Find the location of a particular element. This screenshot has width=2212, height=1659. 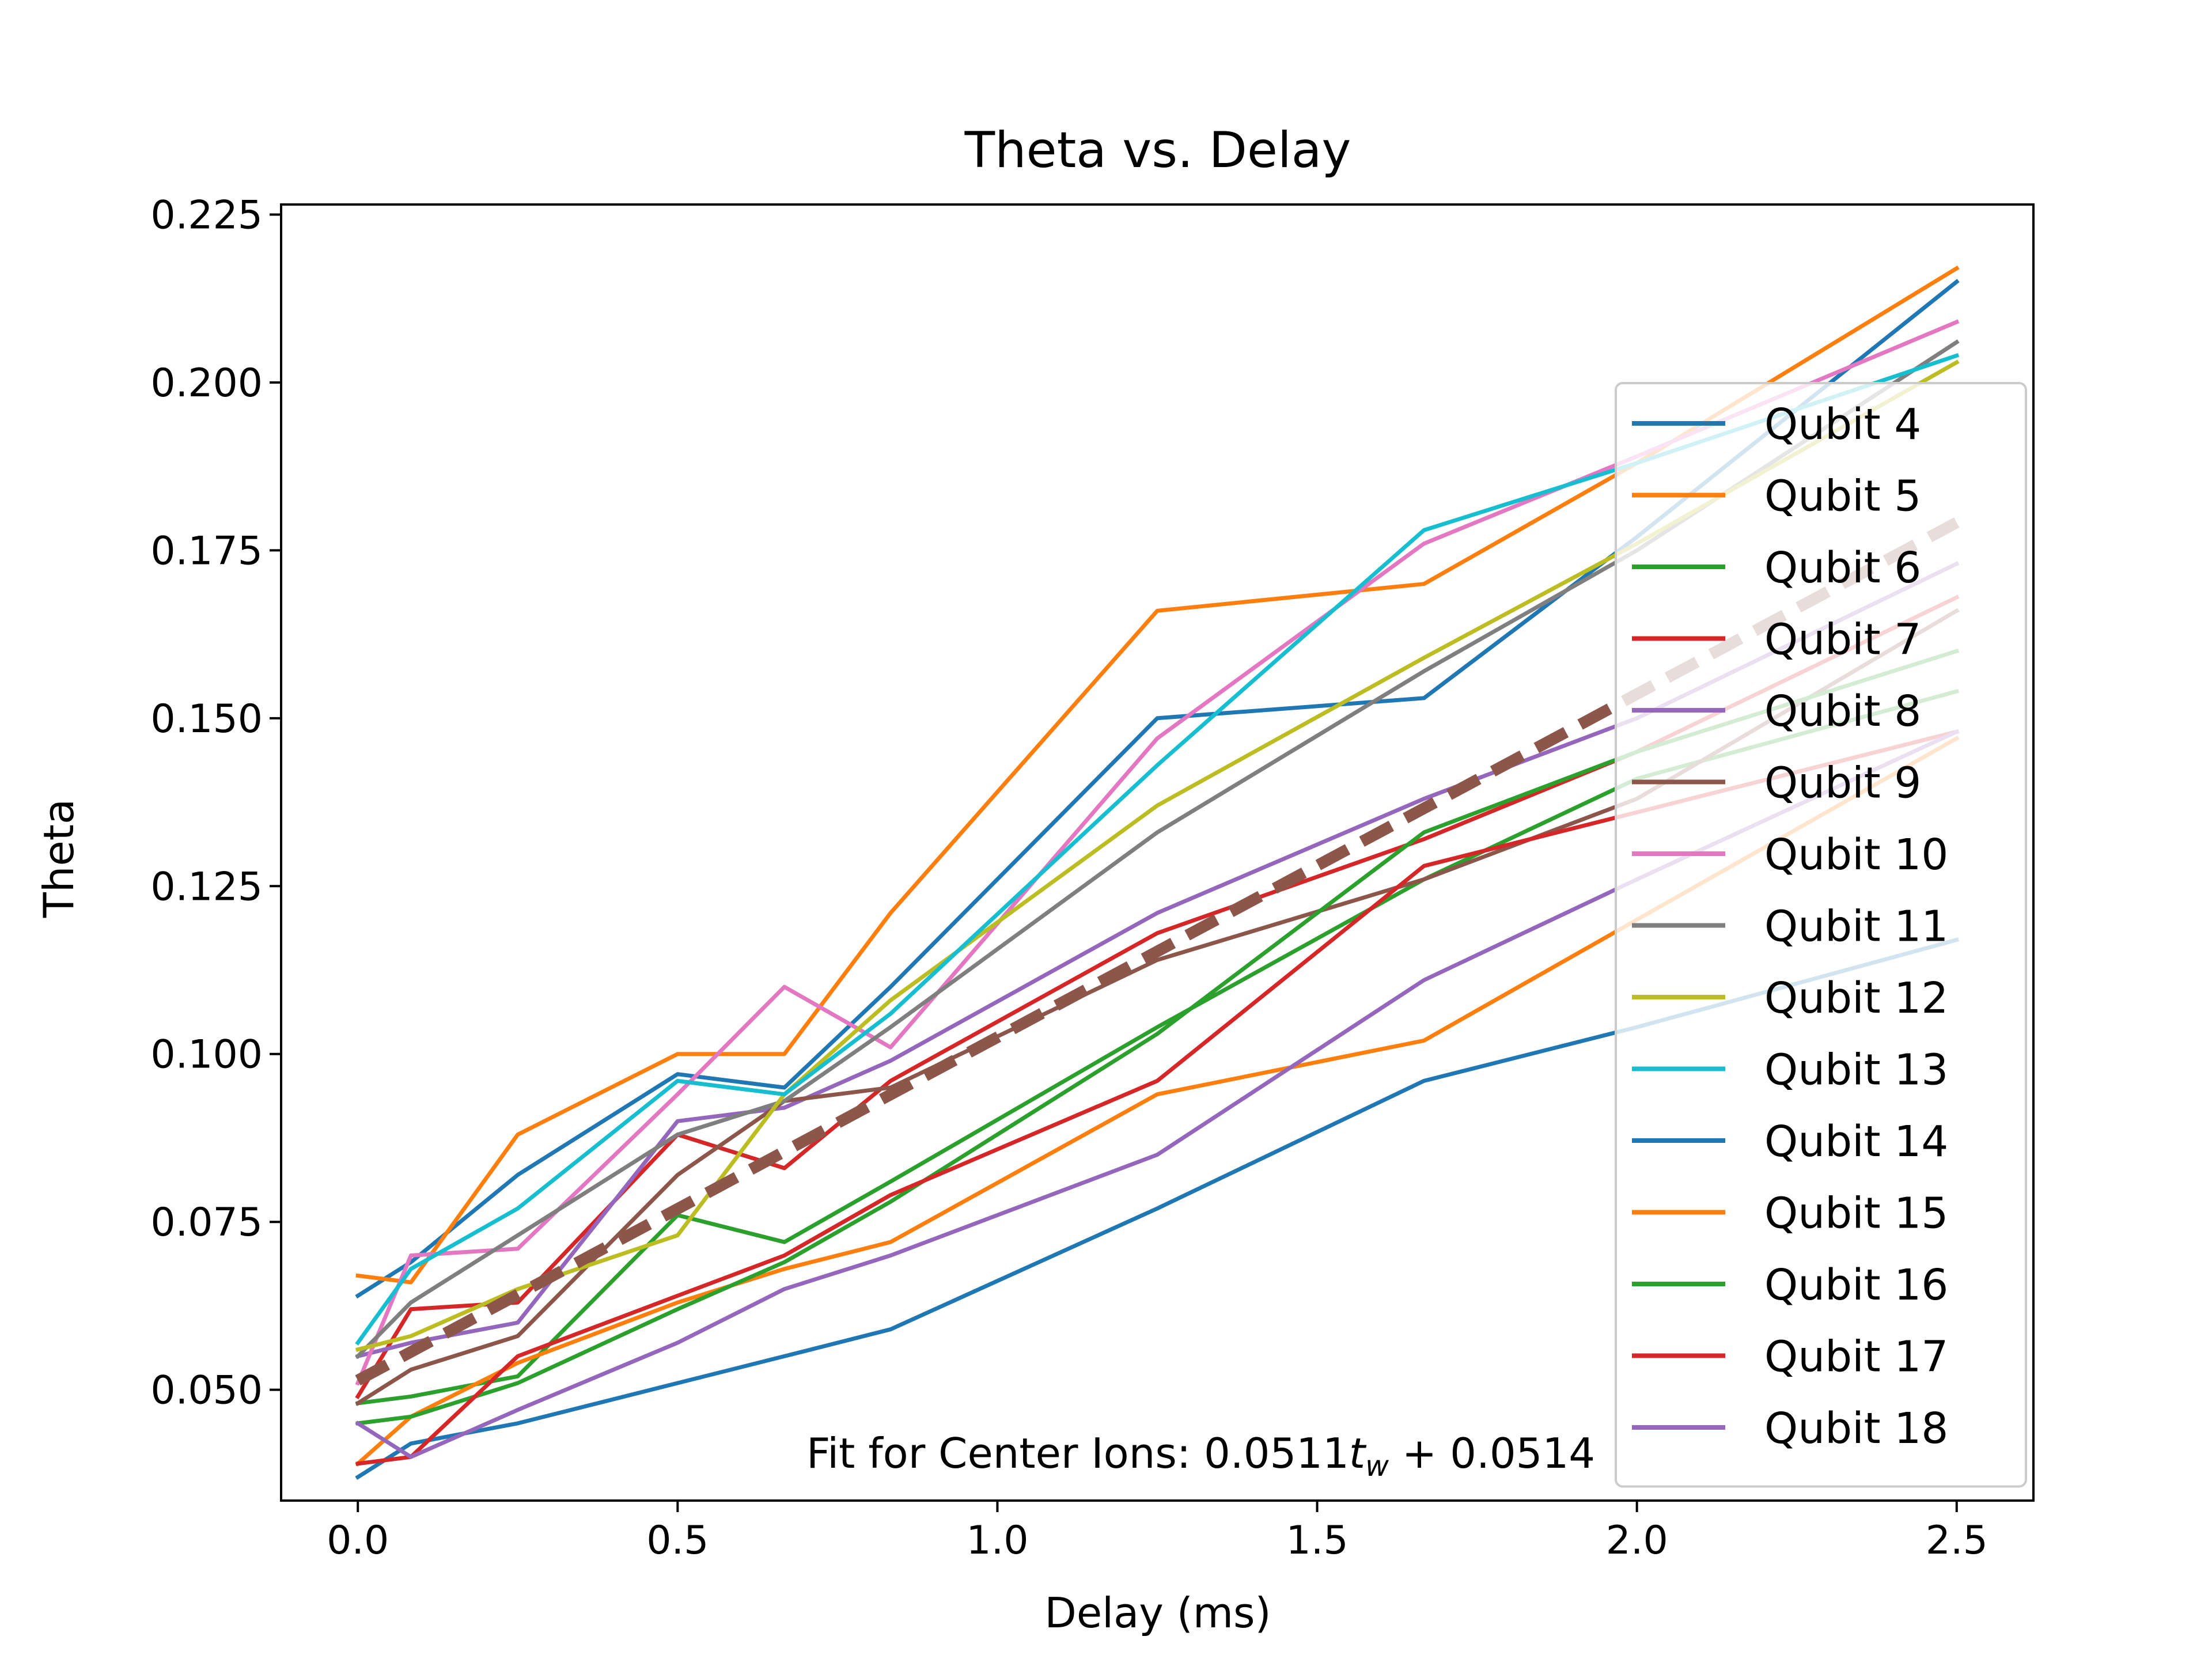

y-tick-label: 0.225 is located at coordinates (206, 215).